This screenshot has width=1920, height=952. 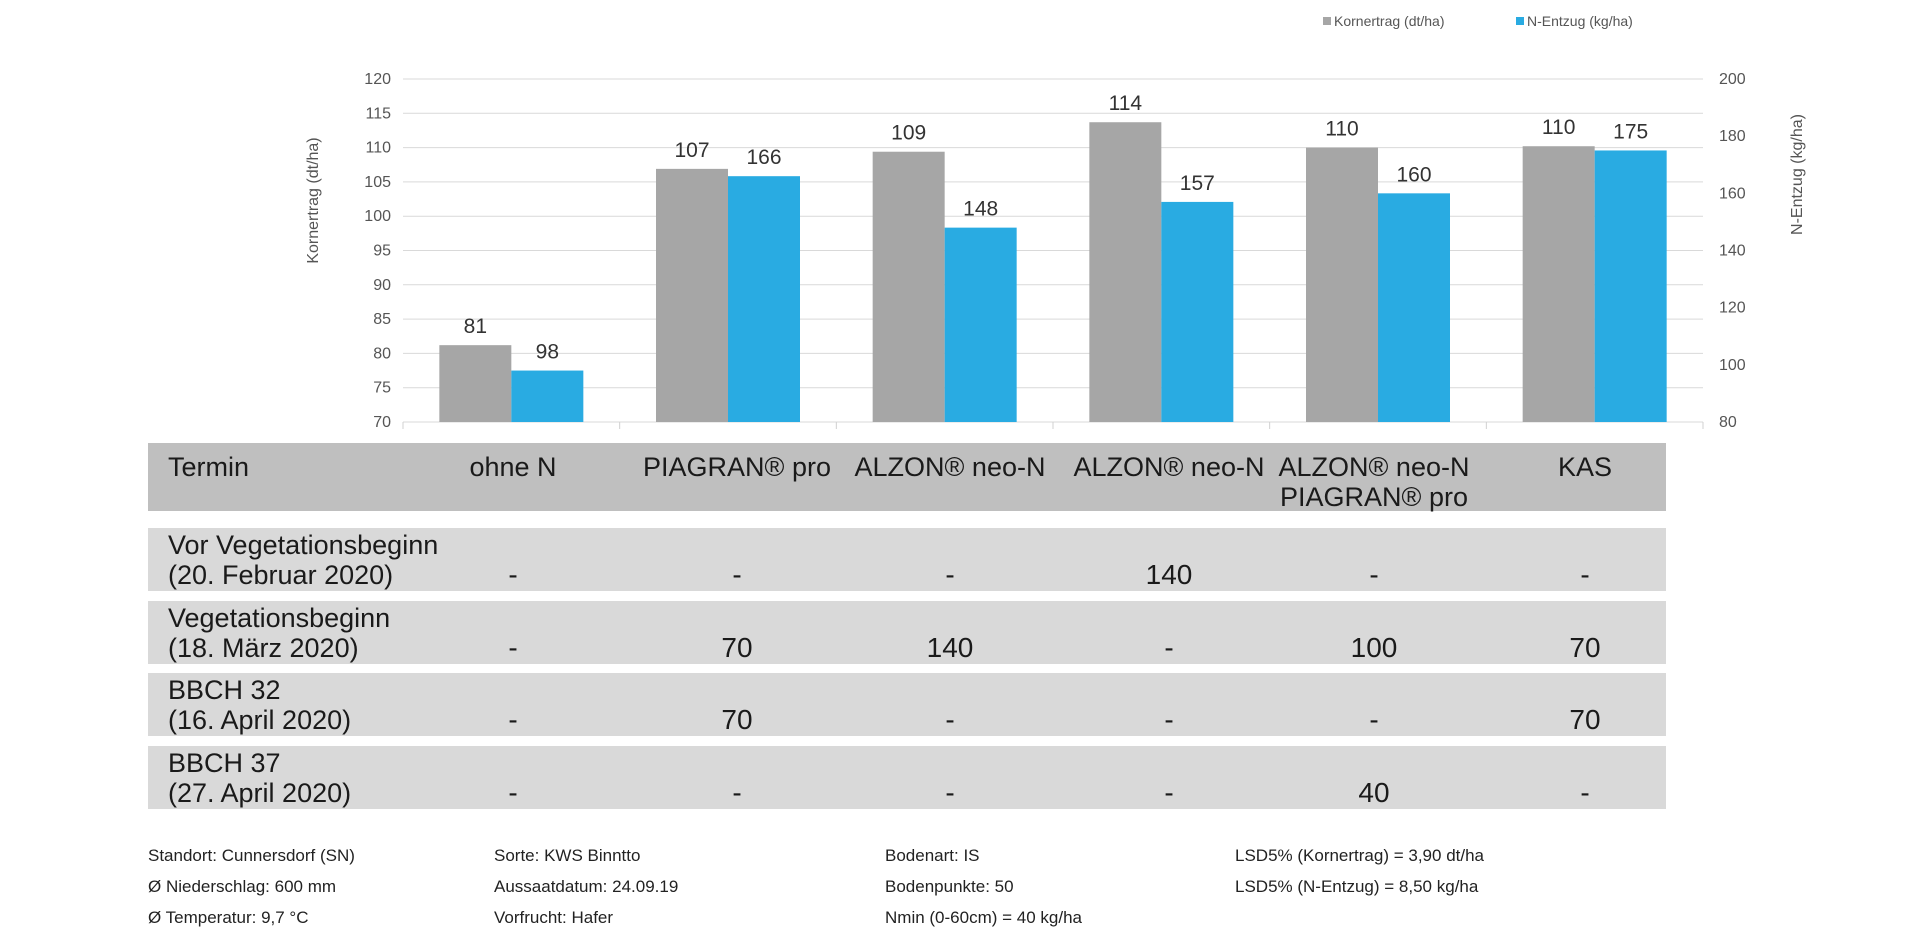 What do you see at coordinates (932, 855) in the screenshot?
I see `footer-line: Bodenart: IS` at bounding box center [932, 855].